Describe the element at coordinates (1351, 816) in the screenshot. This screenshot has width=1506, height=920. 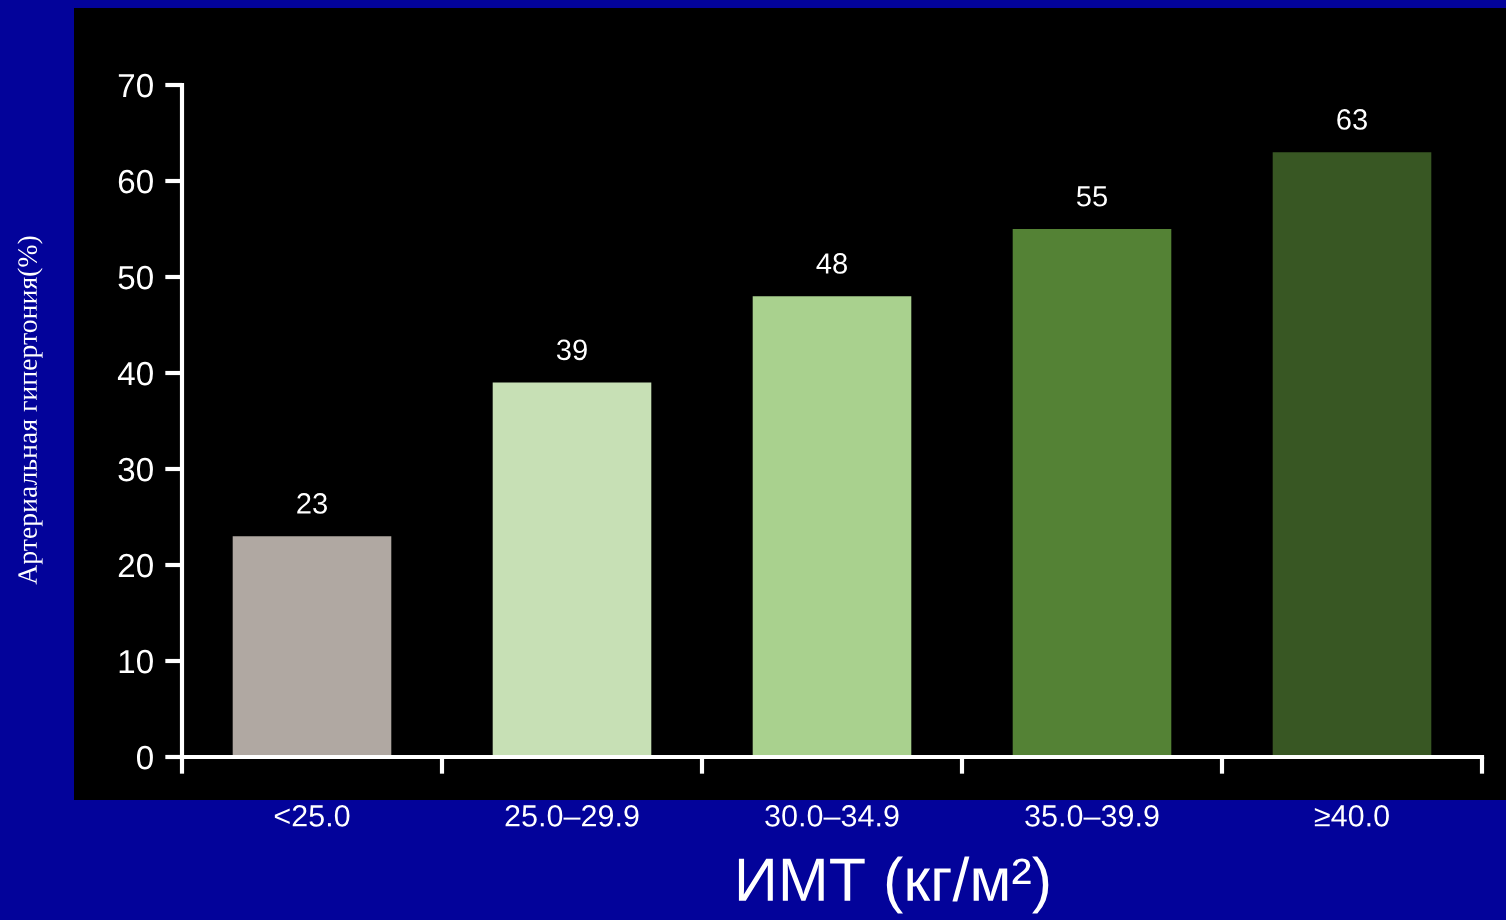
I see `x-tick-label: ≥40.0` at that location.